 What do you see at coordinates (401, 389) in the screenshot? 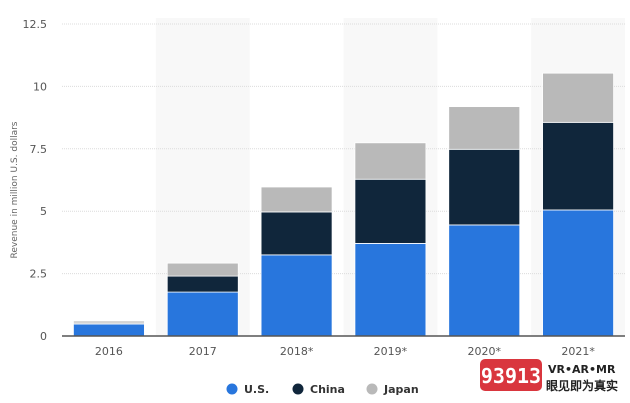
I see `legend-label-japan: Japan` at bounding box center [401, 389].